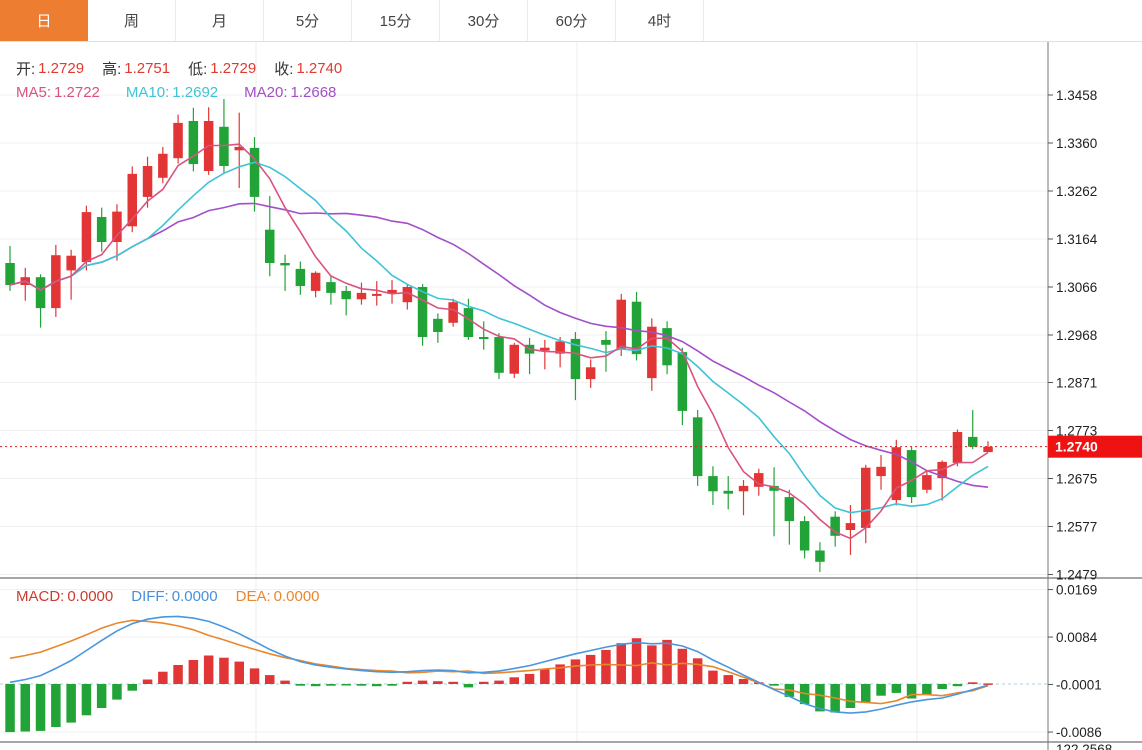  I want to click on tab-15min: 15分, so click(396, 20).